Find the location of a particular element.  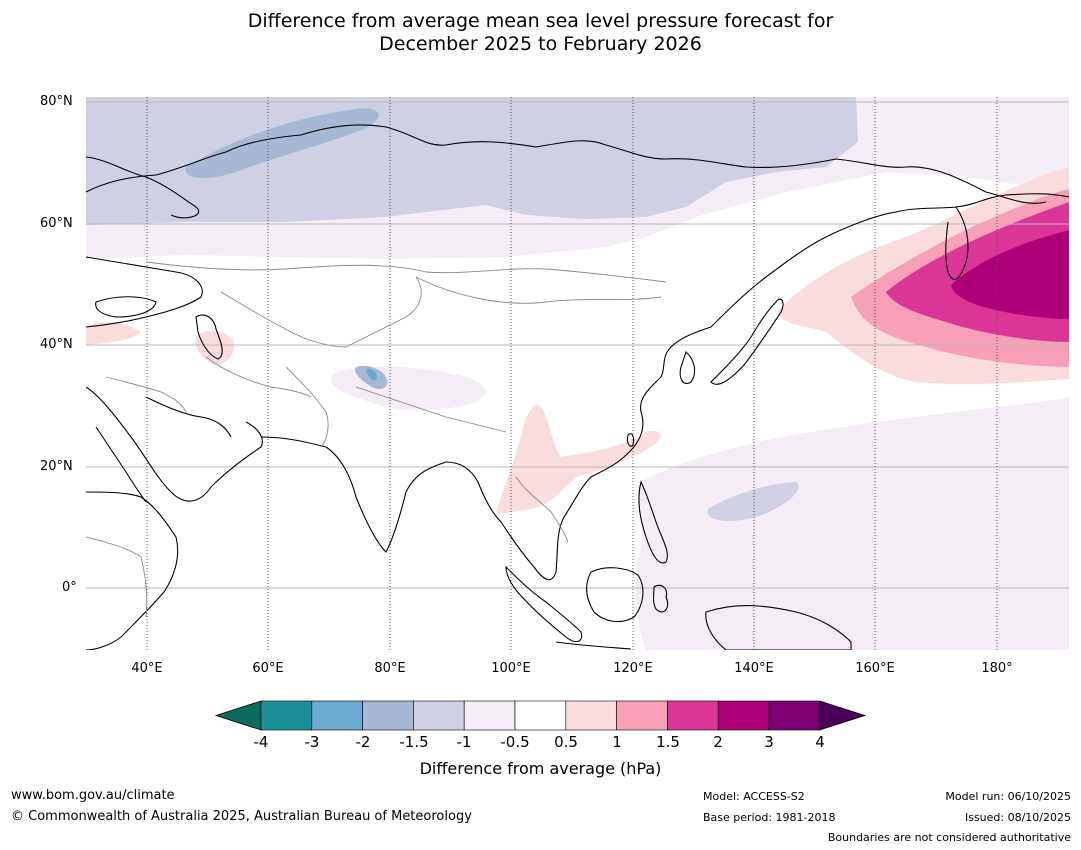

border-iran is located at coordinates (258, 377).